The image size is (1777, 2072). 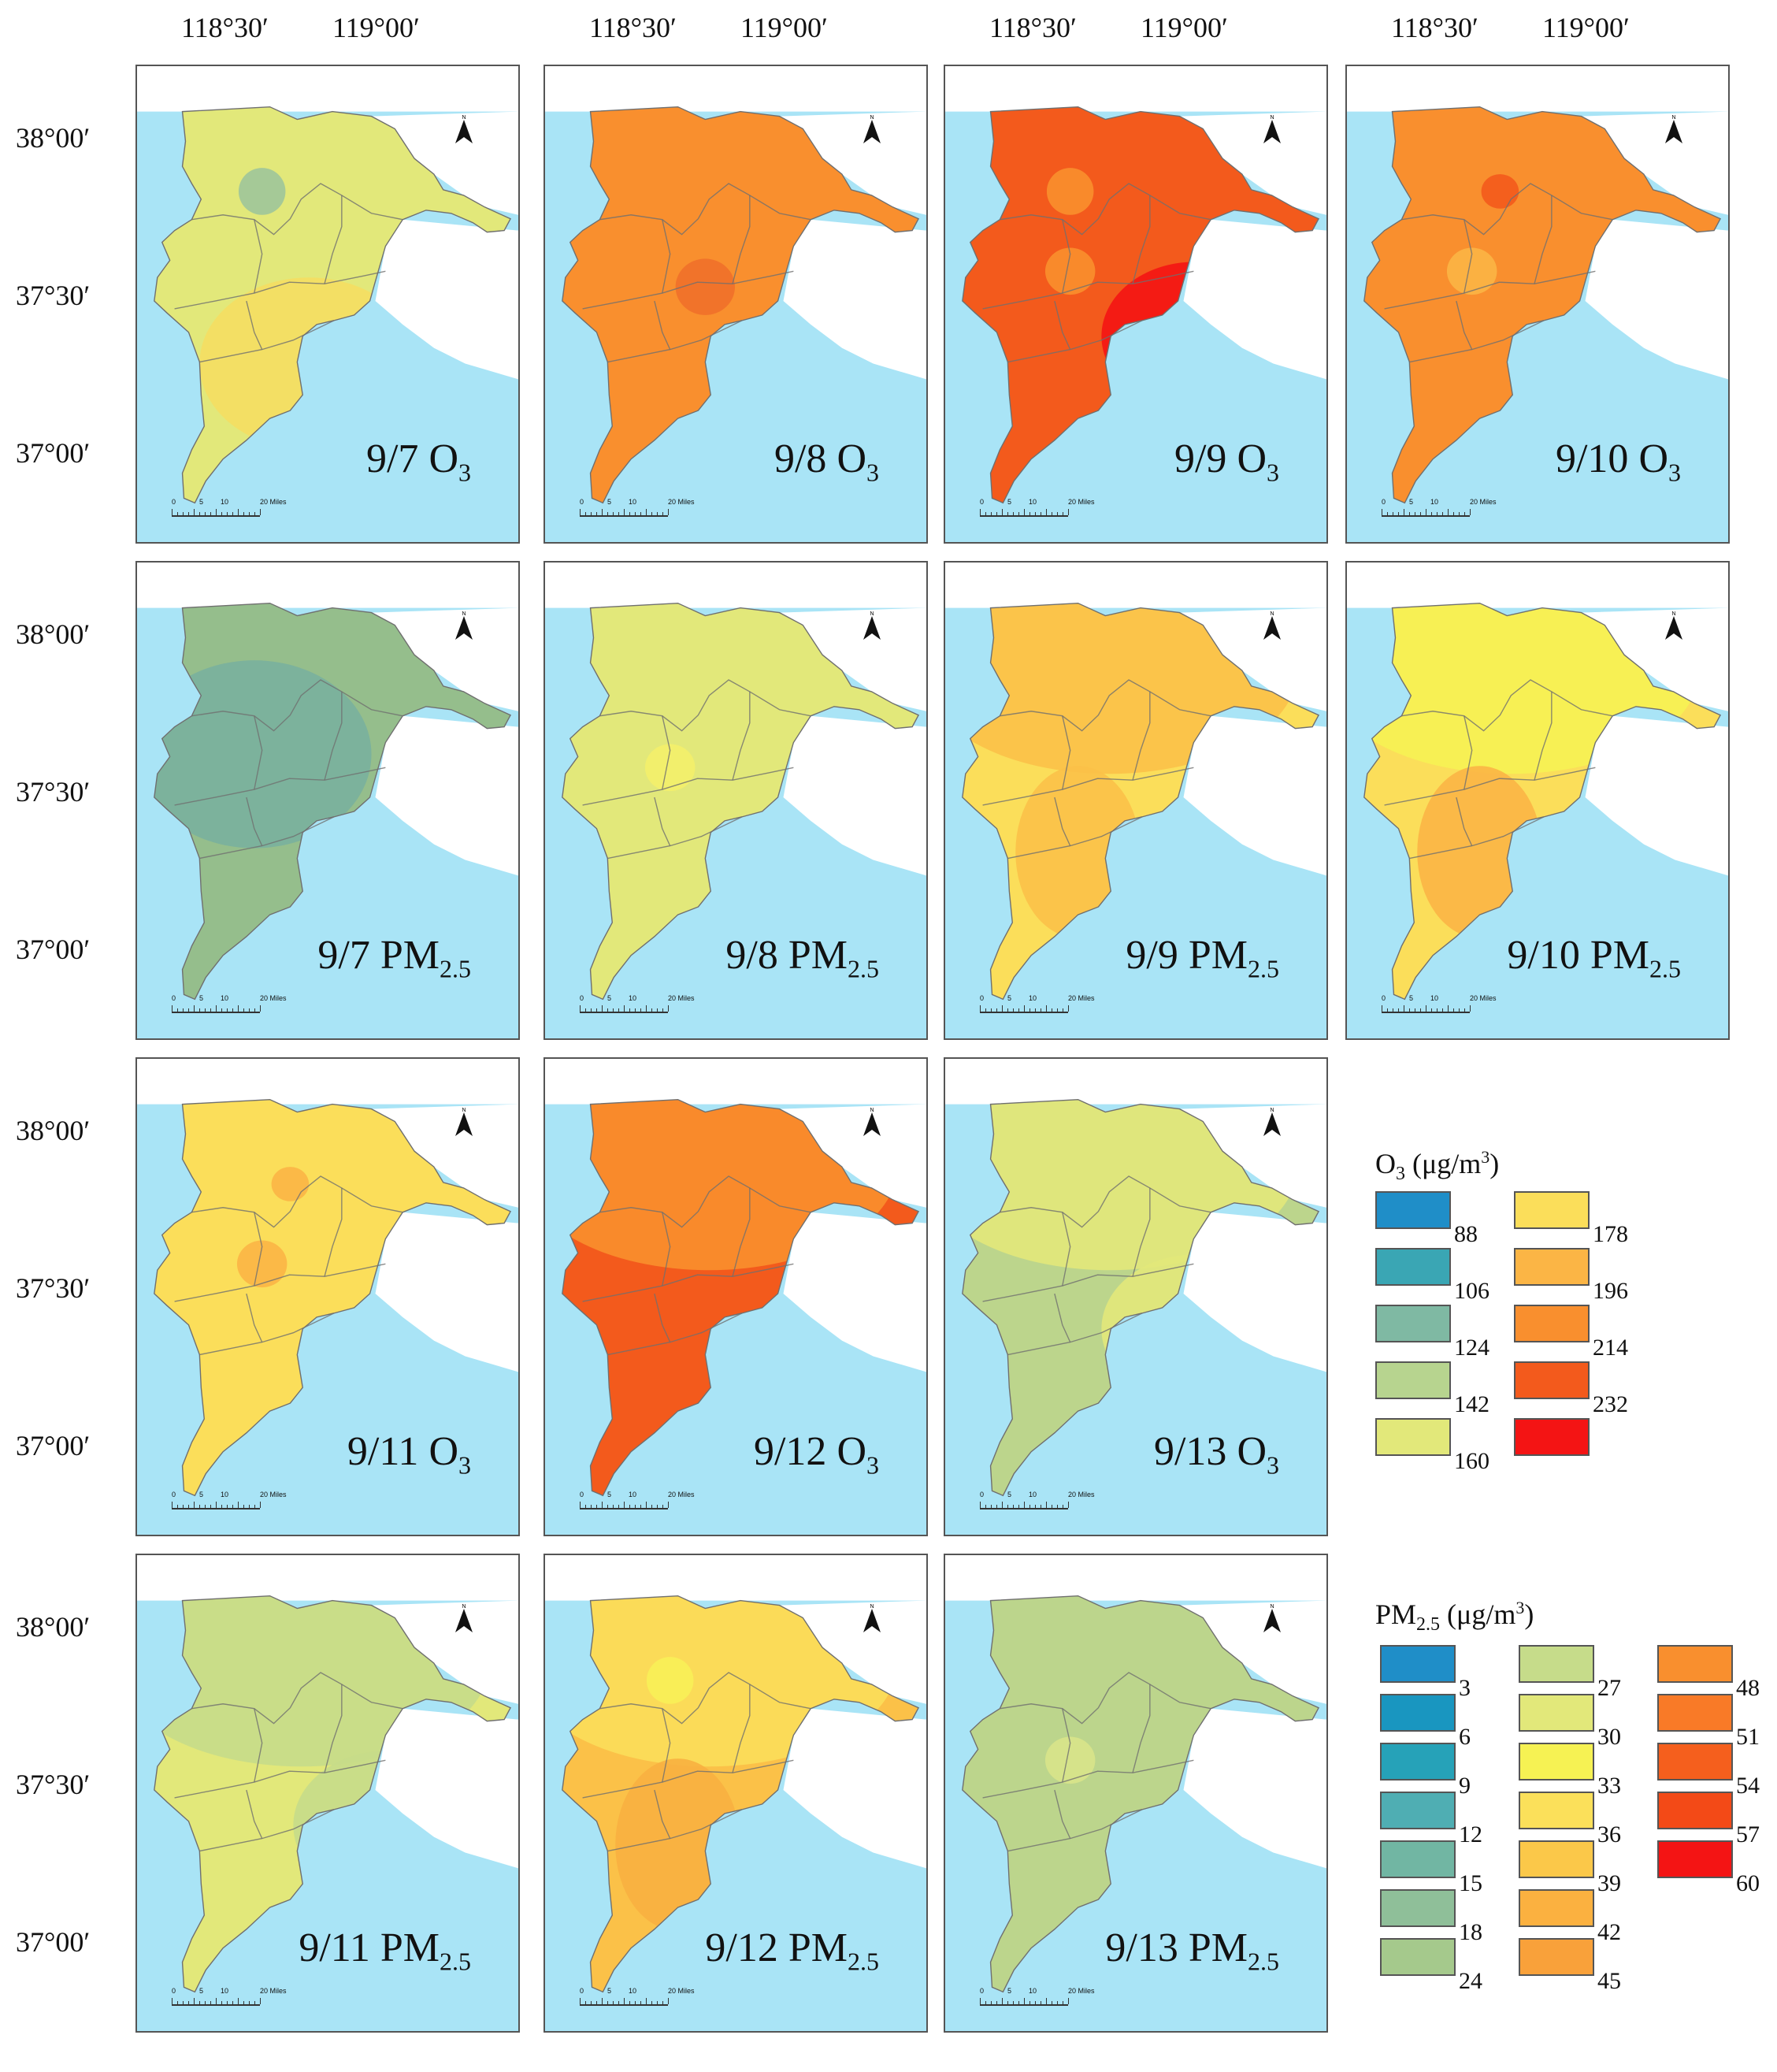 I want to click on north-label: N, so click(x=464, y=1607).